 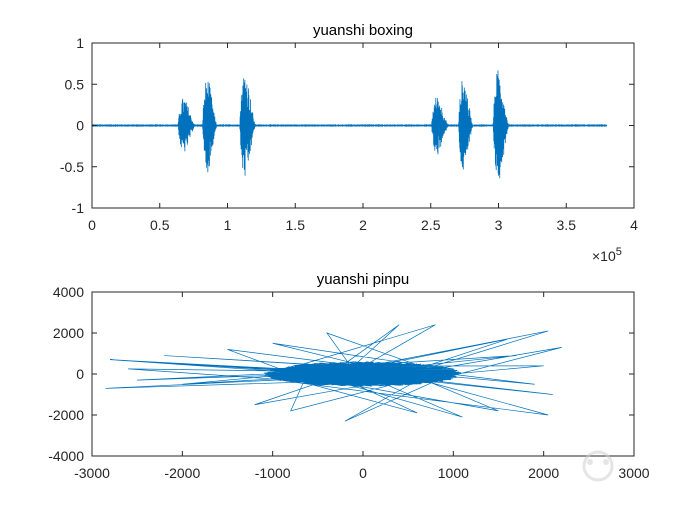 I want to click on watermark-logo, so click(x=598, y=466).